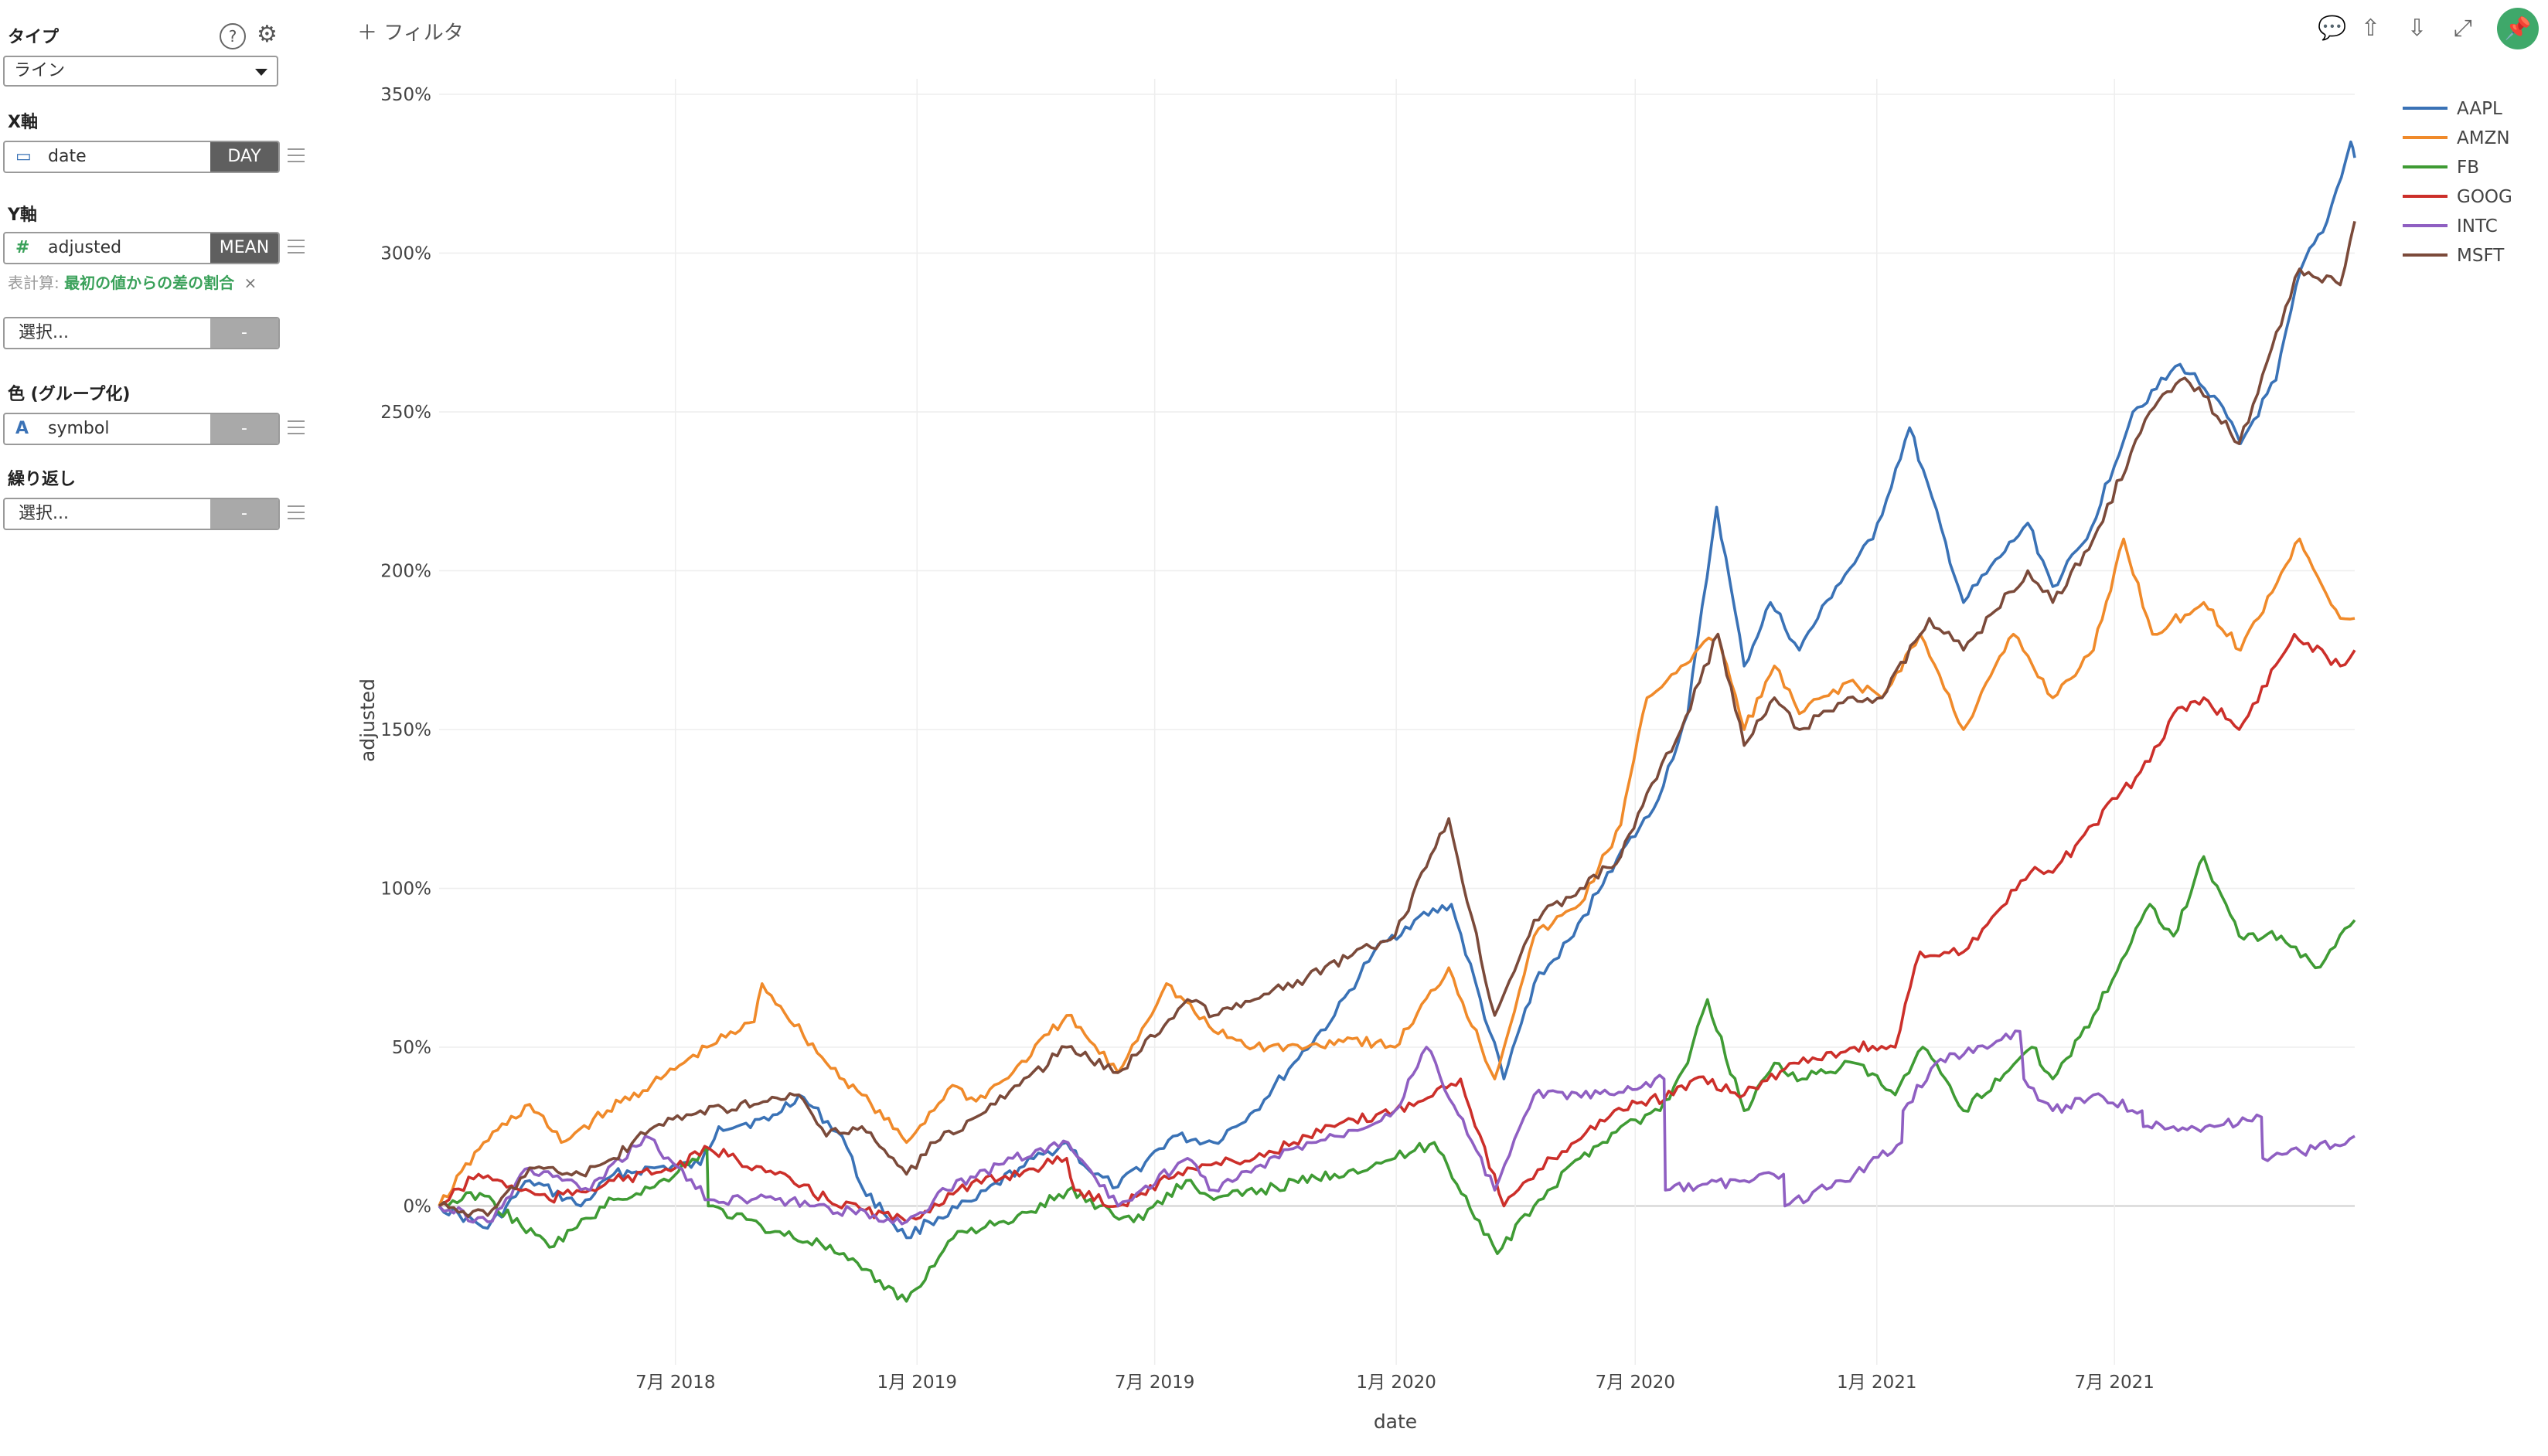  Describe the element at coordinates (244, 429) in the screenshot. I see `color-tag-button: -` at that location.